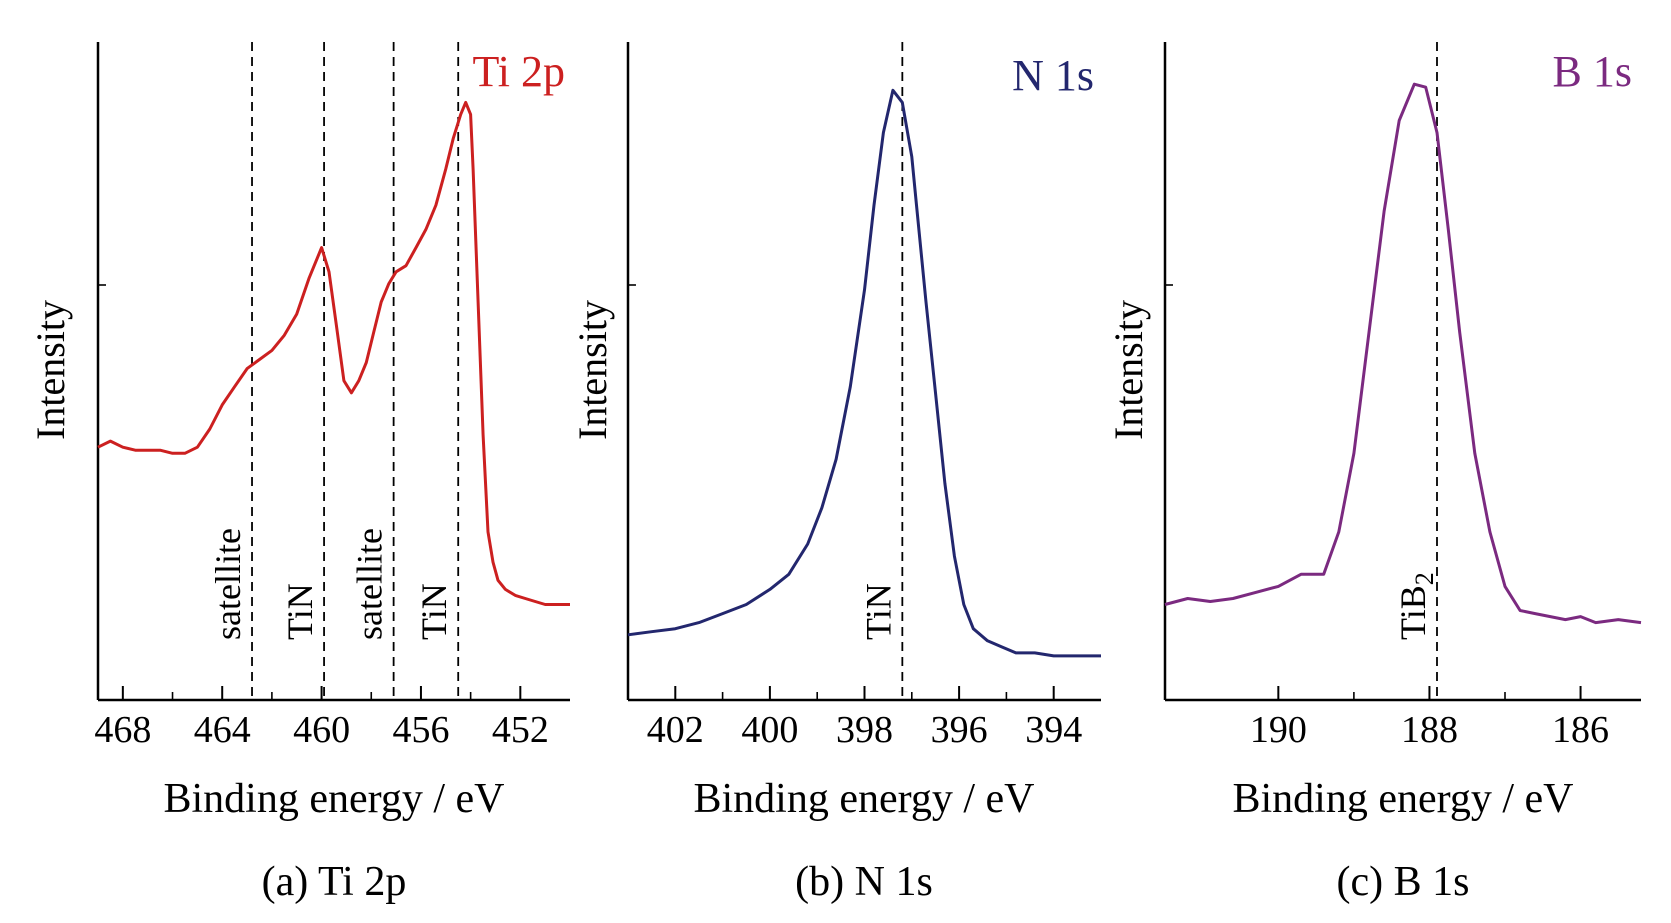 Image resolution: width=1671 pixels, height=923 pixels. Describe the element at coordinates (1429, 730) in the screenshot. I see `x-tick-label: 188` at that location.